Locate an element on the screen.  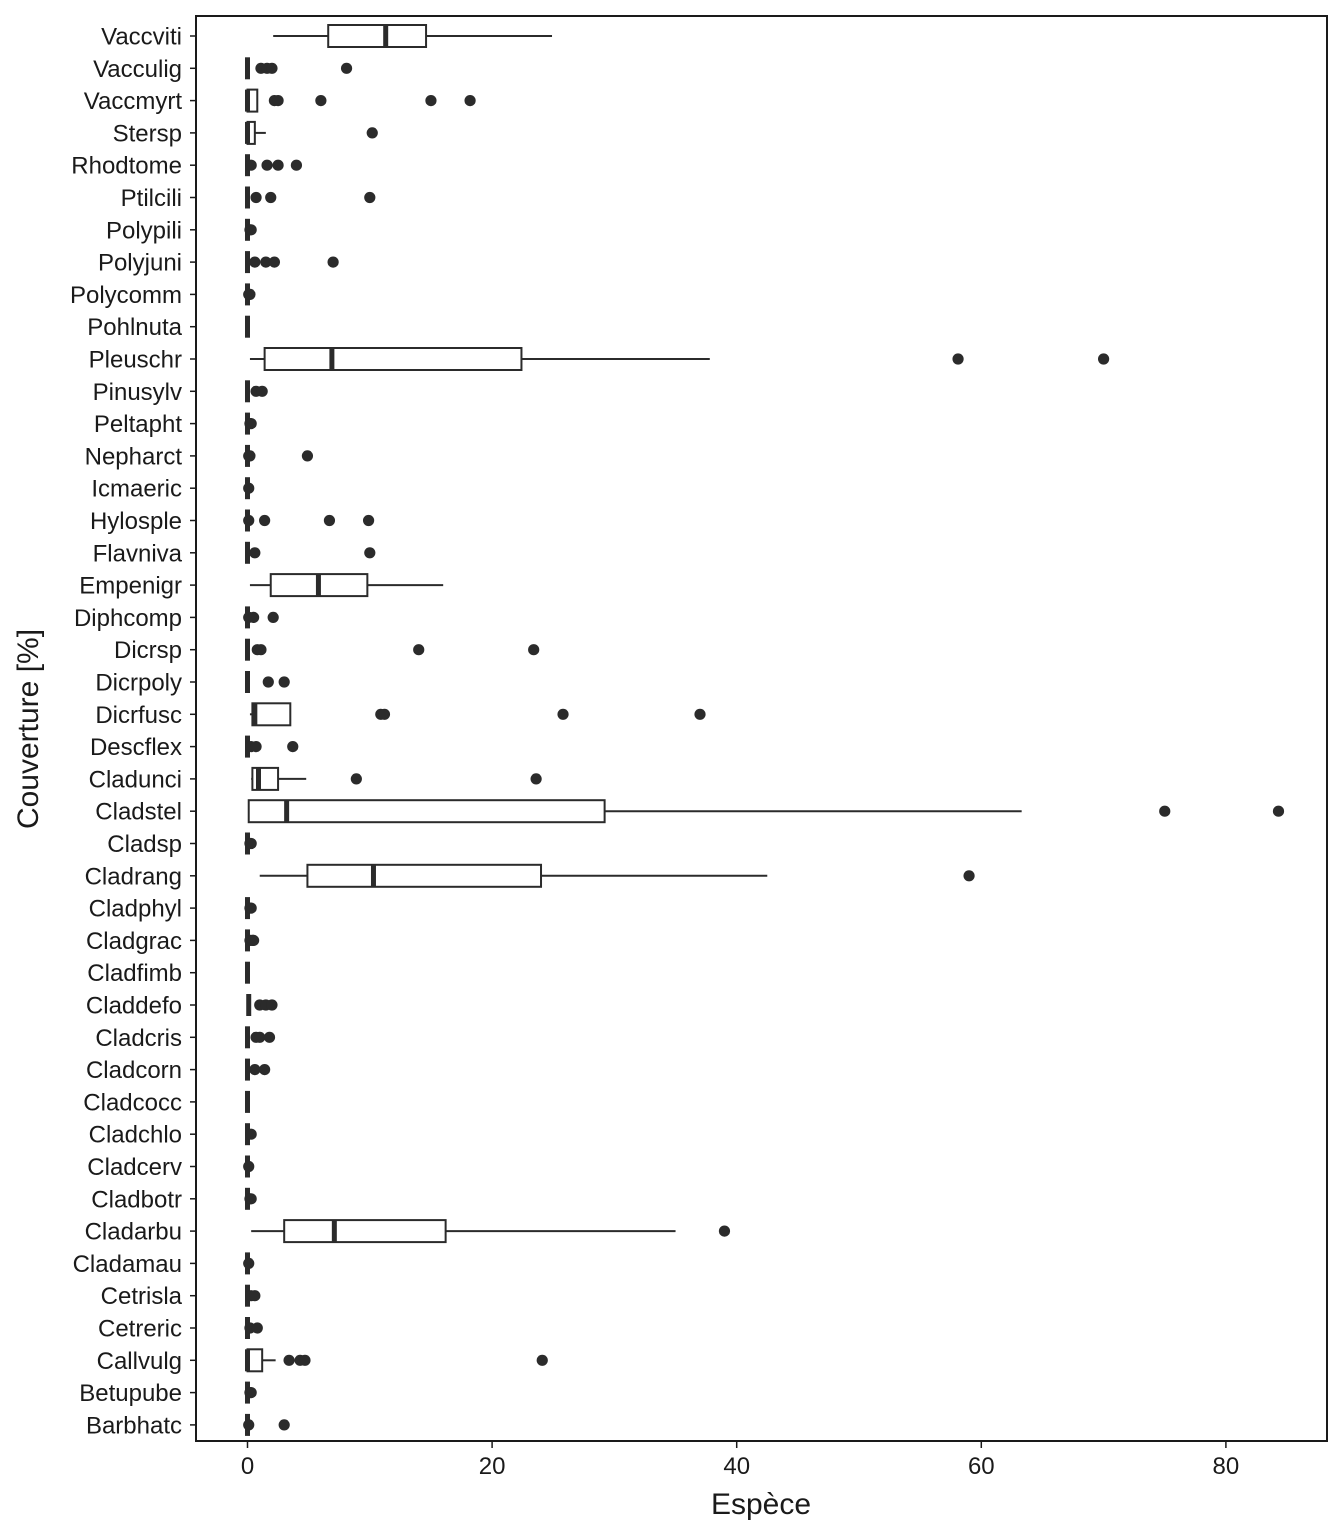
y-tick-label: Dicrfusc is located at coordinates (138, 715).